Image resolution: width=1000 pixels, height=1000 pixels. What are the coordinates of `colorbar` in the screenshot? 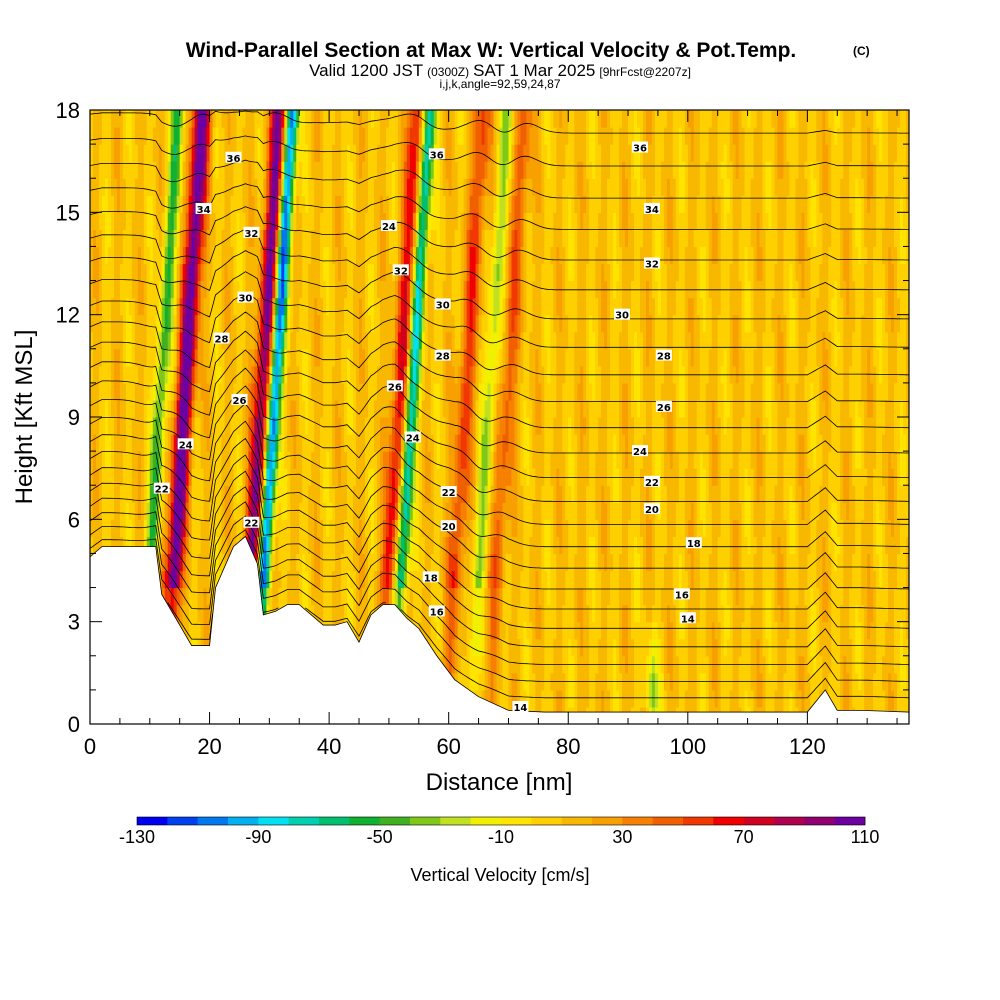 It's located at (501, 821).